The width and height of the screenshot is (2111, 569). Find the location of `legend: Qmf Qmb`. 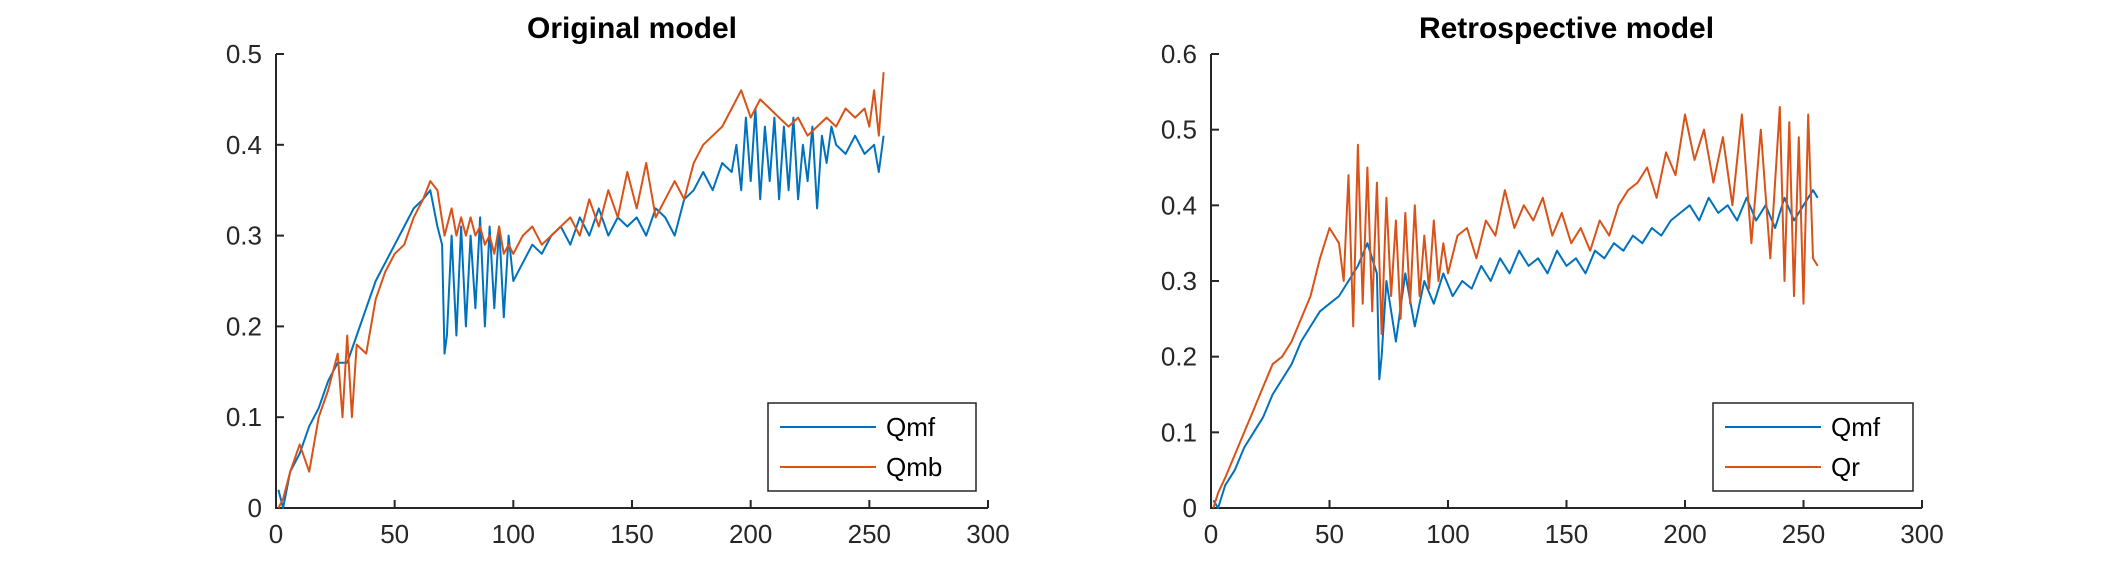

legend: Qmf Qmb is located at coordinates (872, 447).